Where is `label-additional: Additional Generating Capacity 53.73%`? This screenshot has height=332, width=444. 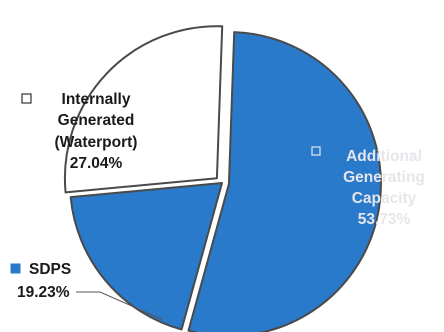 label-additional: Additional Generating Capacity 53.73% is located at coordinates (368, 187).